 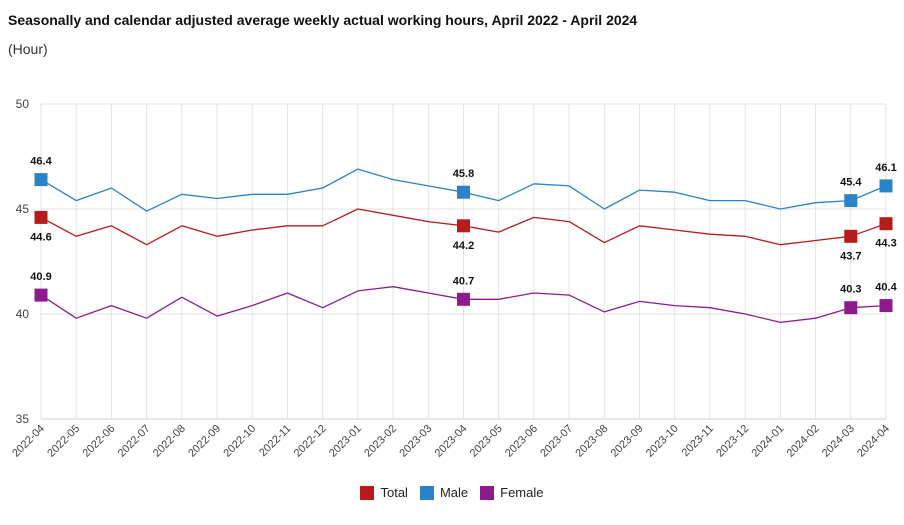 I want to click on x-tick-label: 2022-08, so click(x=169, y=441).